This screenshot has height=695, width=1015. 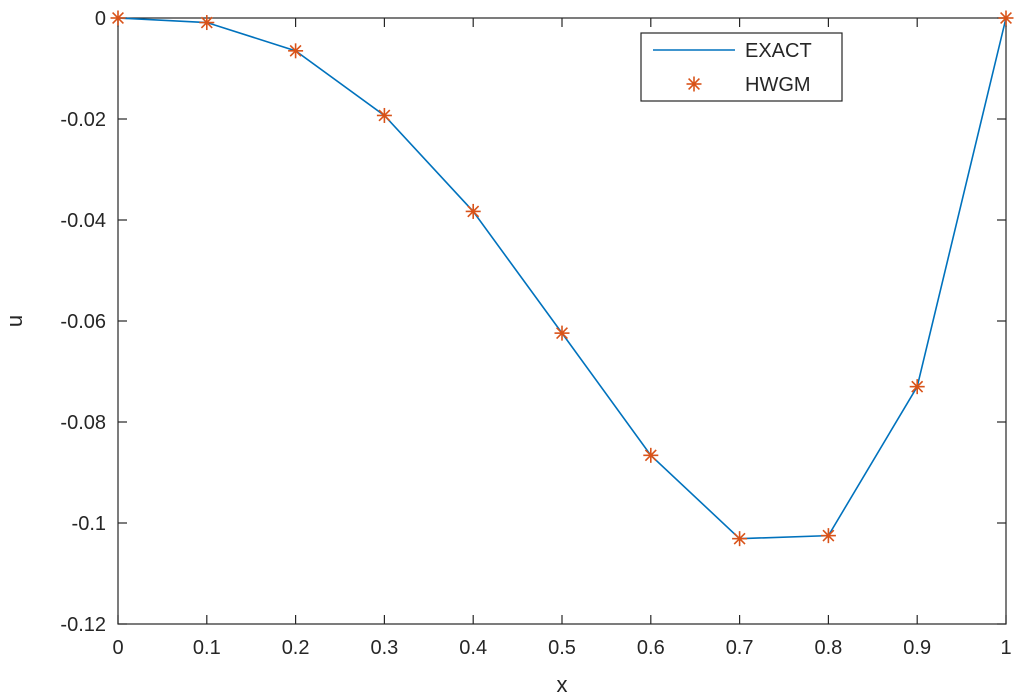 I want to click on legend: EXACT HWGM, so click(x=741, y=67).